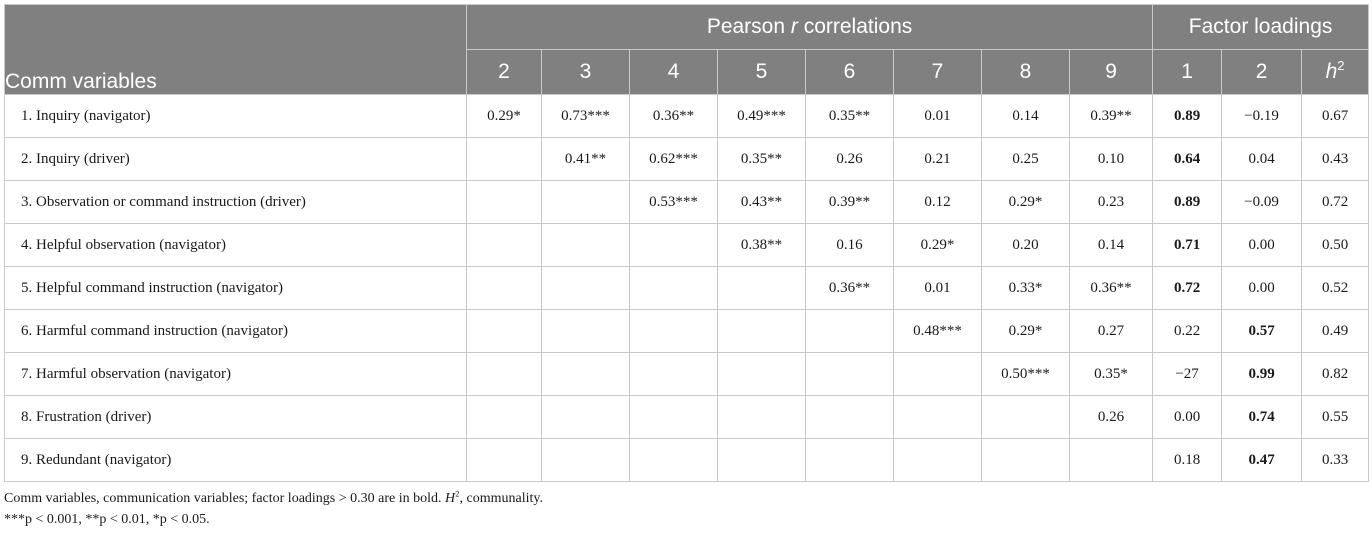 Image resolution: width=1372 pixels, height=537 pixels. Describe the element at coordinates (1025, 72) in the screenshot. I see `pearson-col-header: 8` at that location.